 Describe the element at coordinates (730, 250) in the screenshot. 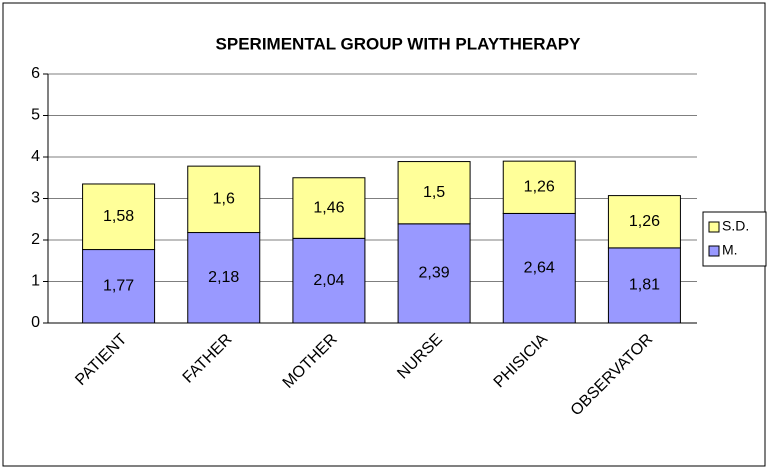

I see `legend-label: M.` at that location.